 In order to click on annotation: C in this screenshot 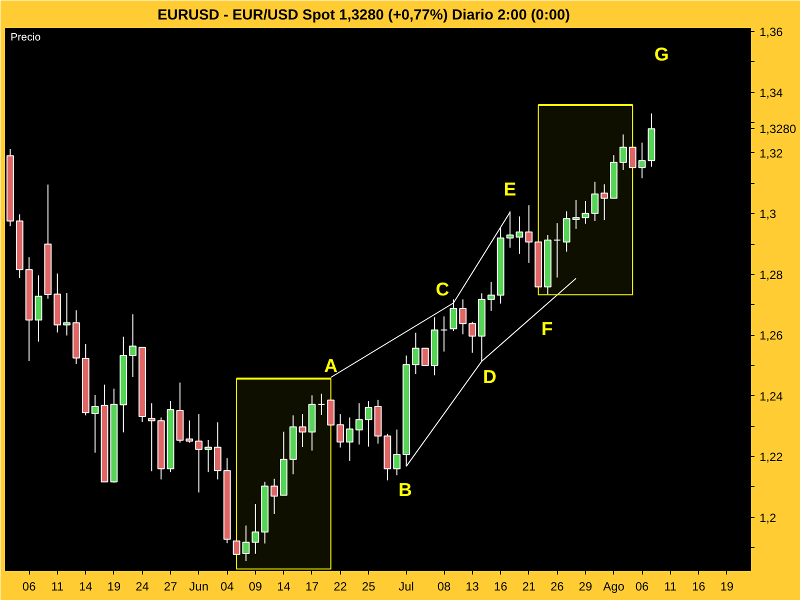, I will do `click(443, 289)`.